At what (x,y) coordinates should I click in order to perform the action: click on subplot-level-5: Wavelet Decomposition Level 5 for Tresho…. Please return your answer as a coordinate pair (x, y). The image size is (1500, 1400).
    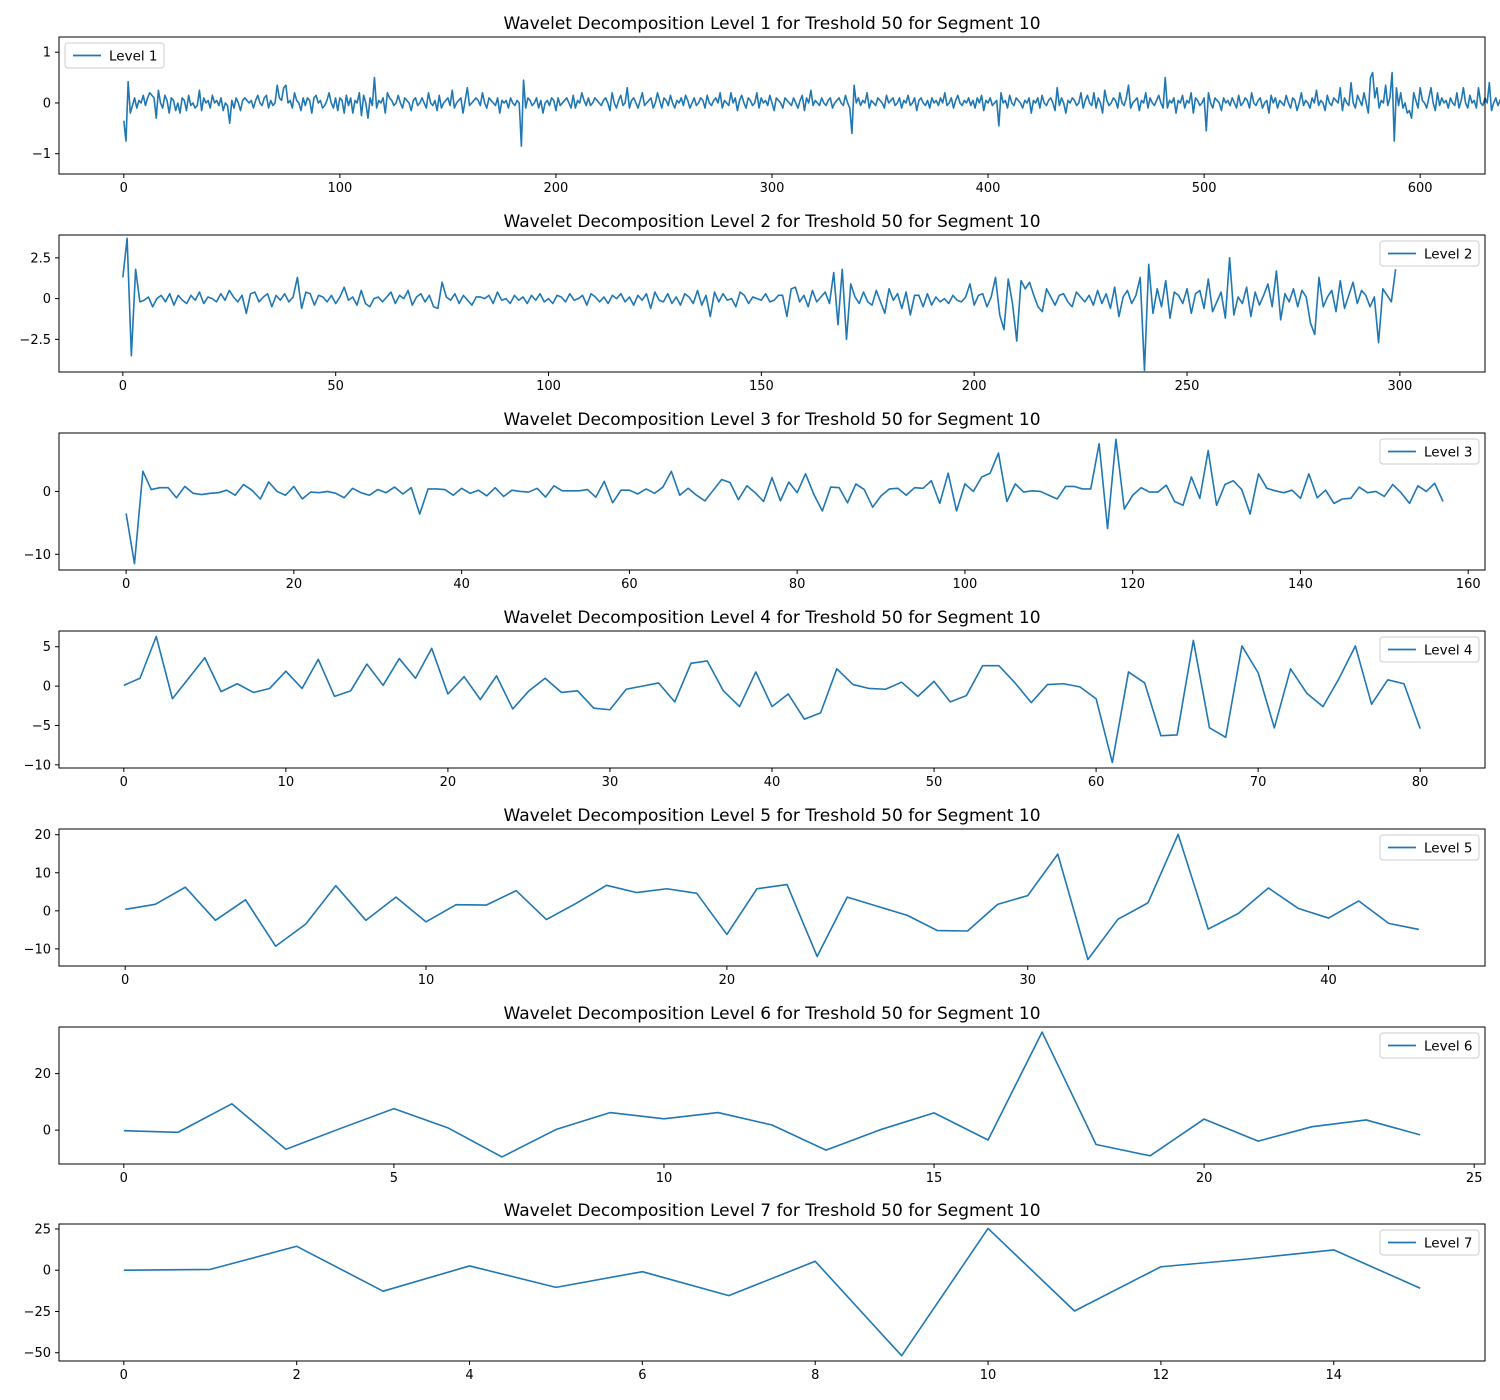
    Looking at the image, I should click on (755, 897).